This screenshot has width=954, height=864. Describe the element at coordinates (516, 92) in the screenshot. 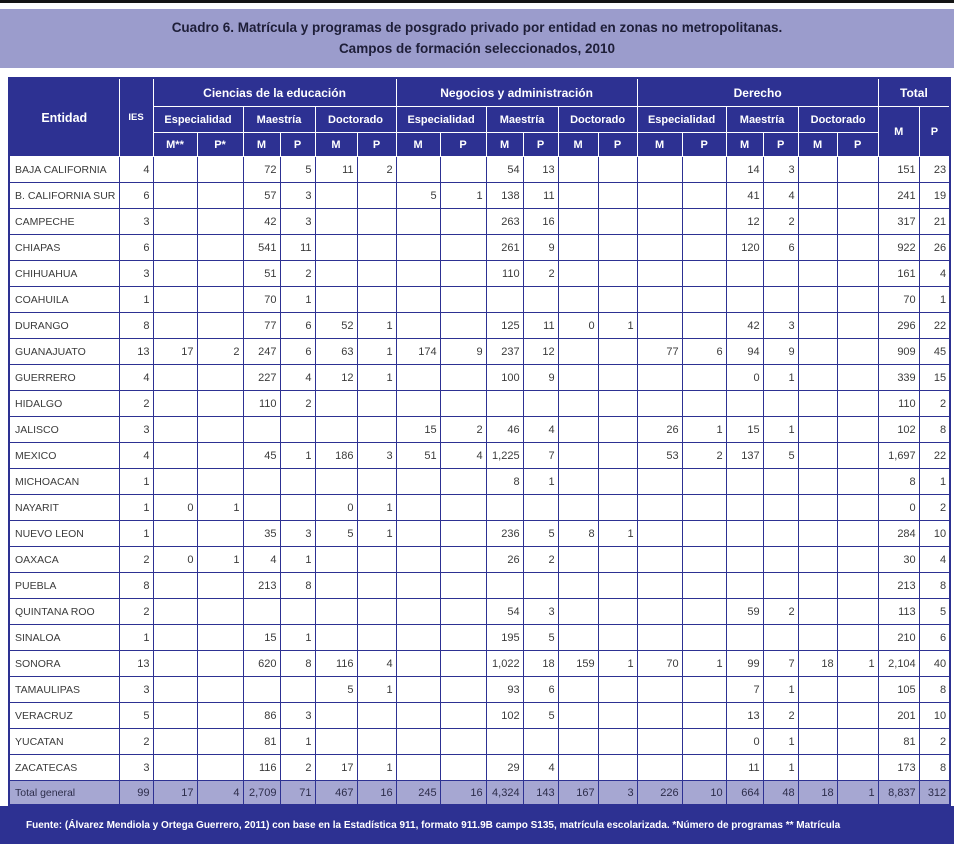

I see `col-header-group-negocios: Negocios y administración` at that location.